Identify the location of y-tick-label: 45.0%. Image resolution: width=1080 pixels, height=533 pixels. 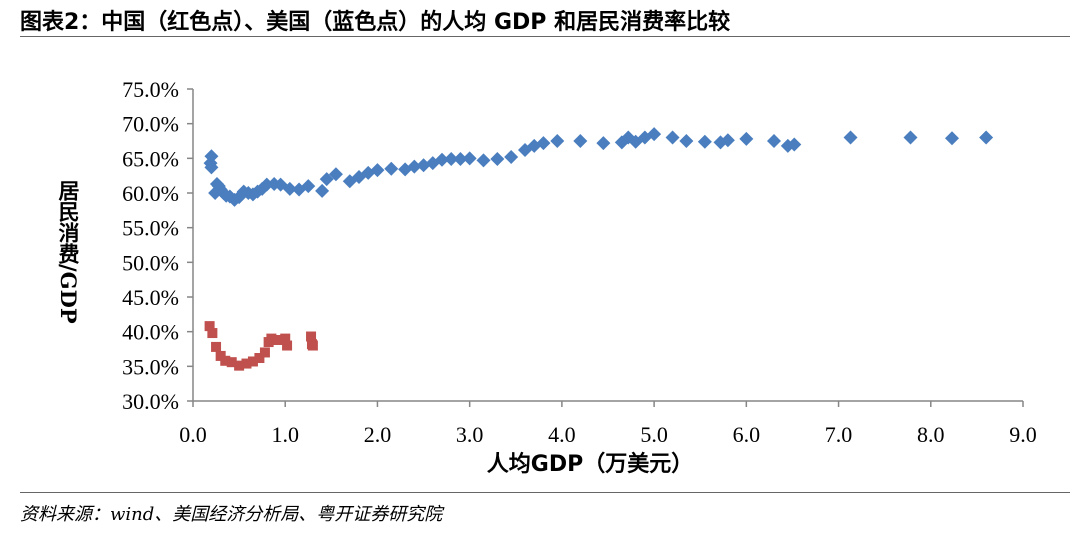
(150, 297).